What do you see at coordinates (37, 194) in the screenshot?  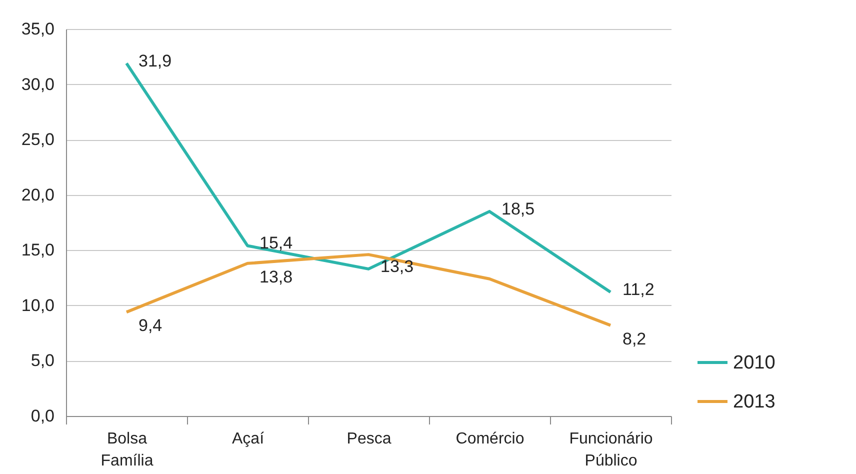 I see `y-tick-label: 20,0` at bounding box center [37, 194].